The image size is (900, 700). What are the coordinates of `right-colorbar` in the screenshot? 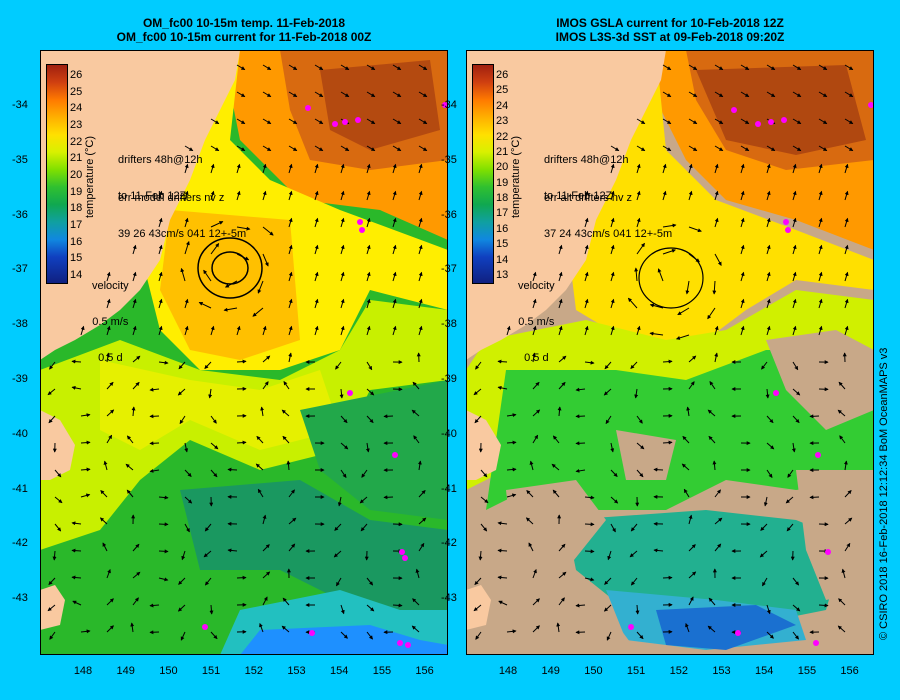 It's located at (483, 174).